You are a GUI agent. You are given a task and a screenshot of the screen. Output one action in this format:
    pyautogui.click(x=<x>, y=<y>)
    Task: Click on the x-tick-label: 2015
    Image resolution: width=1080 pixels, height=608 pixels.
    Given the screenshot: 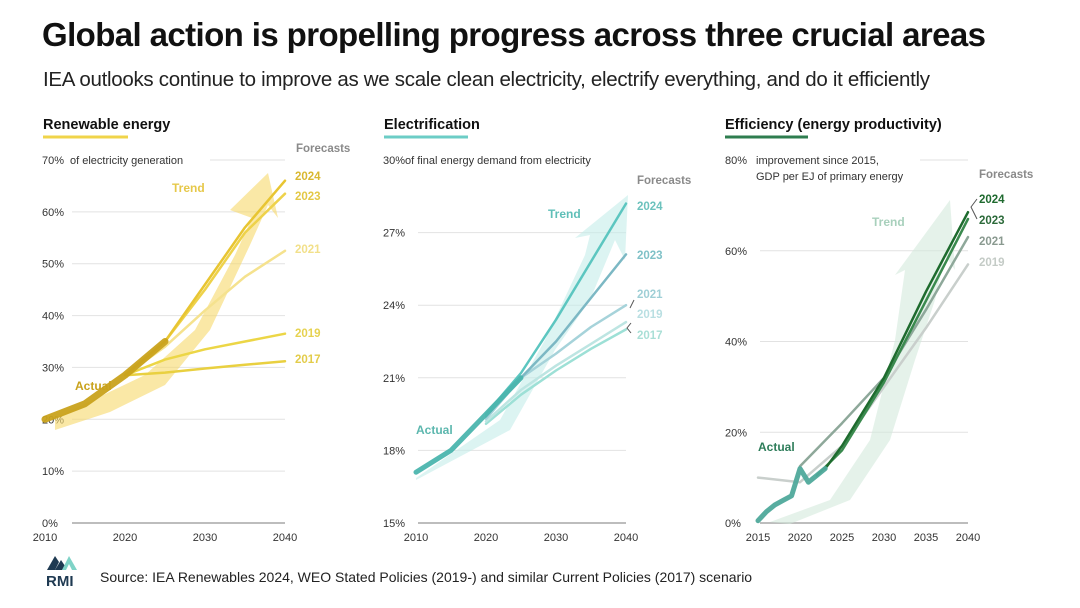 What is the action you would take?
    pyautogui.click(x=758, y=538)
    